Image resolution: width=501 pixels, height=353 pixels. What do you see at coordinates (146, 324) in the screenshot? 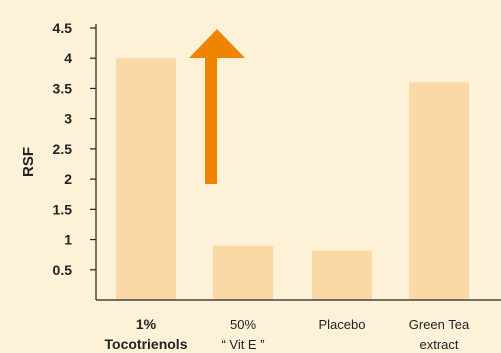
I see `x-category-label: 1%` at bounding box center [146, 324].